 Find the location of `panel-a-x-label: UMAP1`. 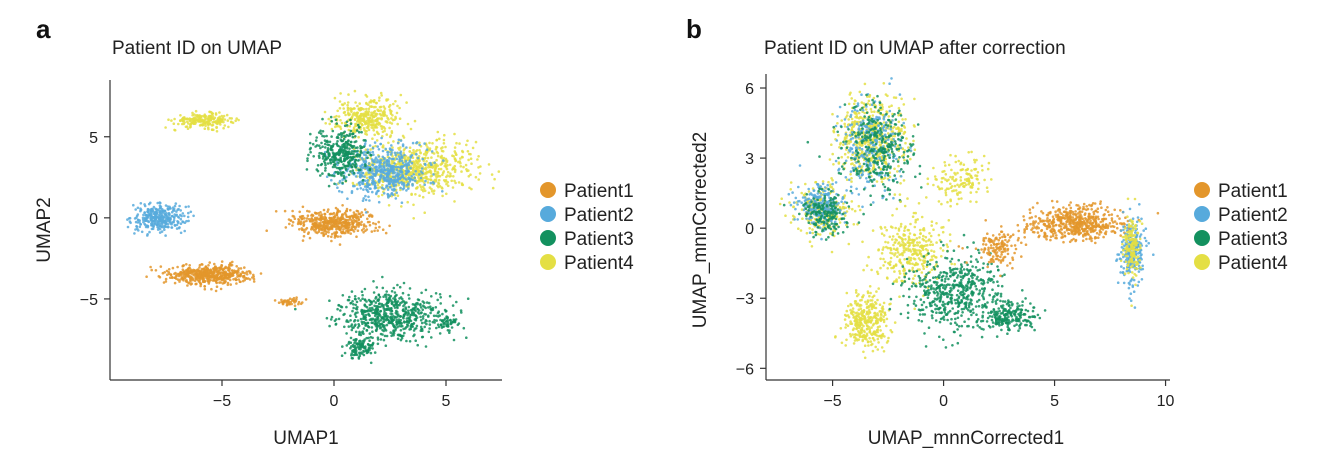

panel-a-x-label: UMAP1 is located at coordinates (305, 438).